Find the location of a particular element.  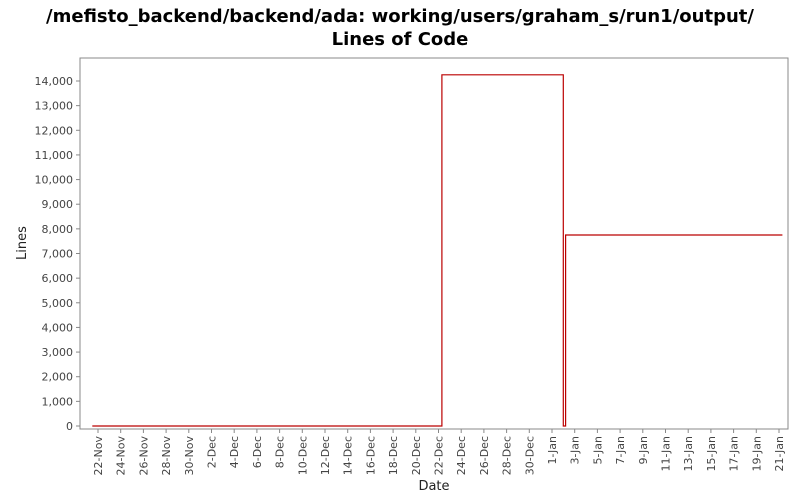

x-tick-label: 11-Jan is located at coordinates (666, 454).